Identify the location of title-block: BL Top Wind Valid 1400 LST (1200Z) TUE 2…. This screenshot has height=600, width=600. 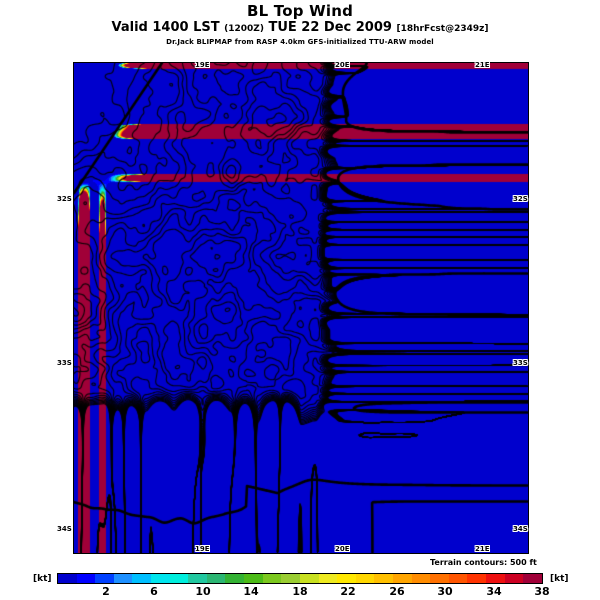
(300, 25).